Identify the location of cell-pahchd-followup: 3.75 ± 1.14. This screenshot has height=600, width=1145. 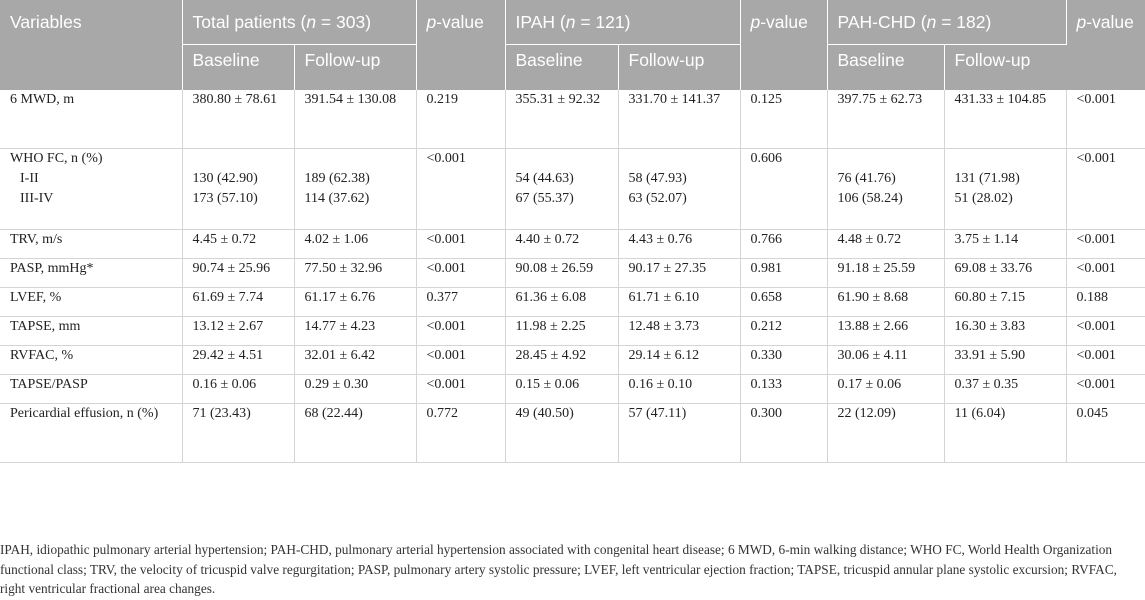
(1005, 244).